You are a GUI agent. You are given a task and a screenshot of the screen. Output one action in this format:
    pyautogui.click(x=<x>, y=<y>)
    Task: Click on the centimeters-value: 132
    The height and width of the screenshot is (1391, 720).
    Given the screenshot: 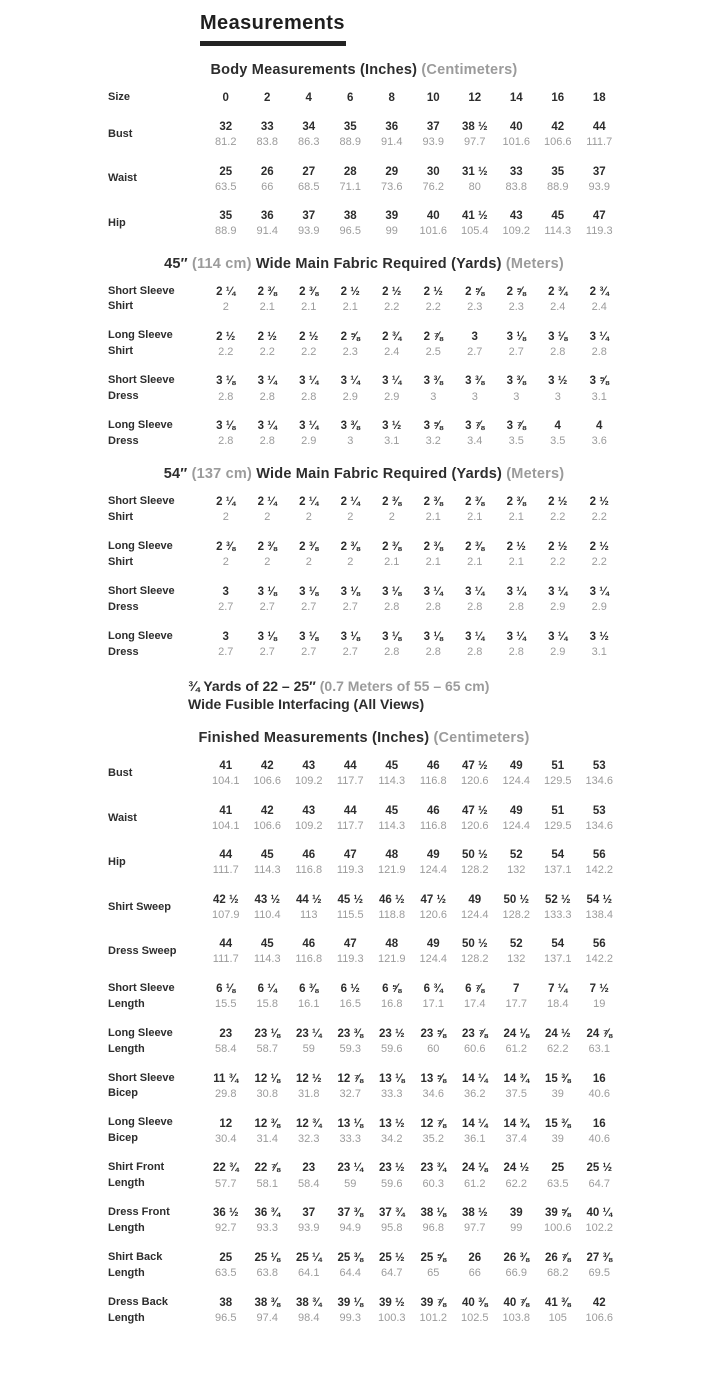 What is the action you would take?
    pyautogui.click(x=516, y=959)
    